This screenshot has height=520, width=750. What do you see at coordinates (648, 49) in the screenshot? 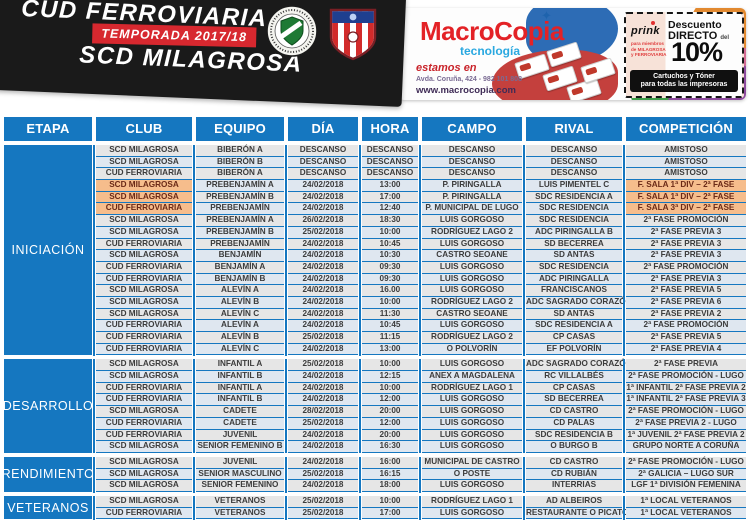
I see `coupon-membership: para miembros de MILAGROSA y FERROVIARIA` at bounding box center [648, 49].